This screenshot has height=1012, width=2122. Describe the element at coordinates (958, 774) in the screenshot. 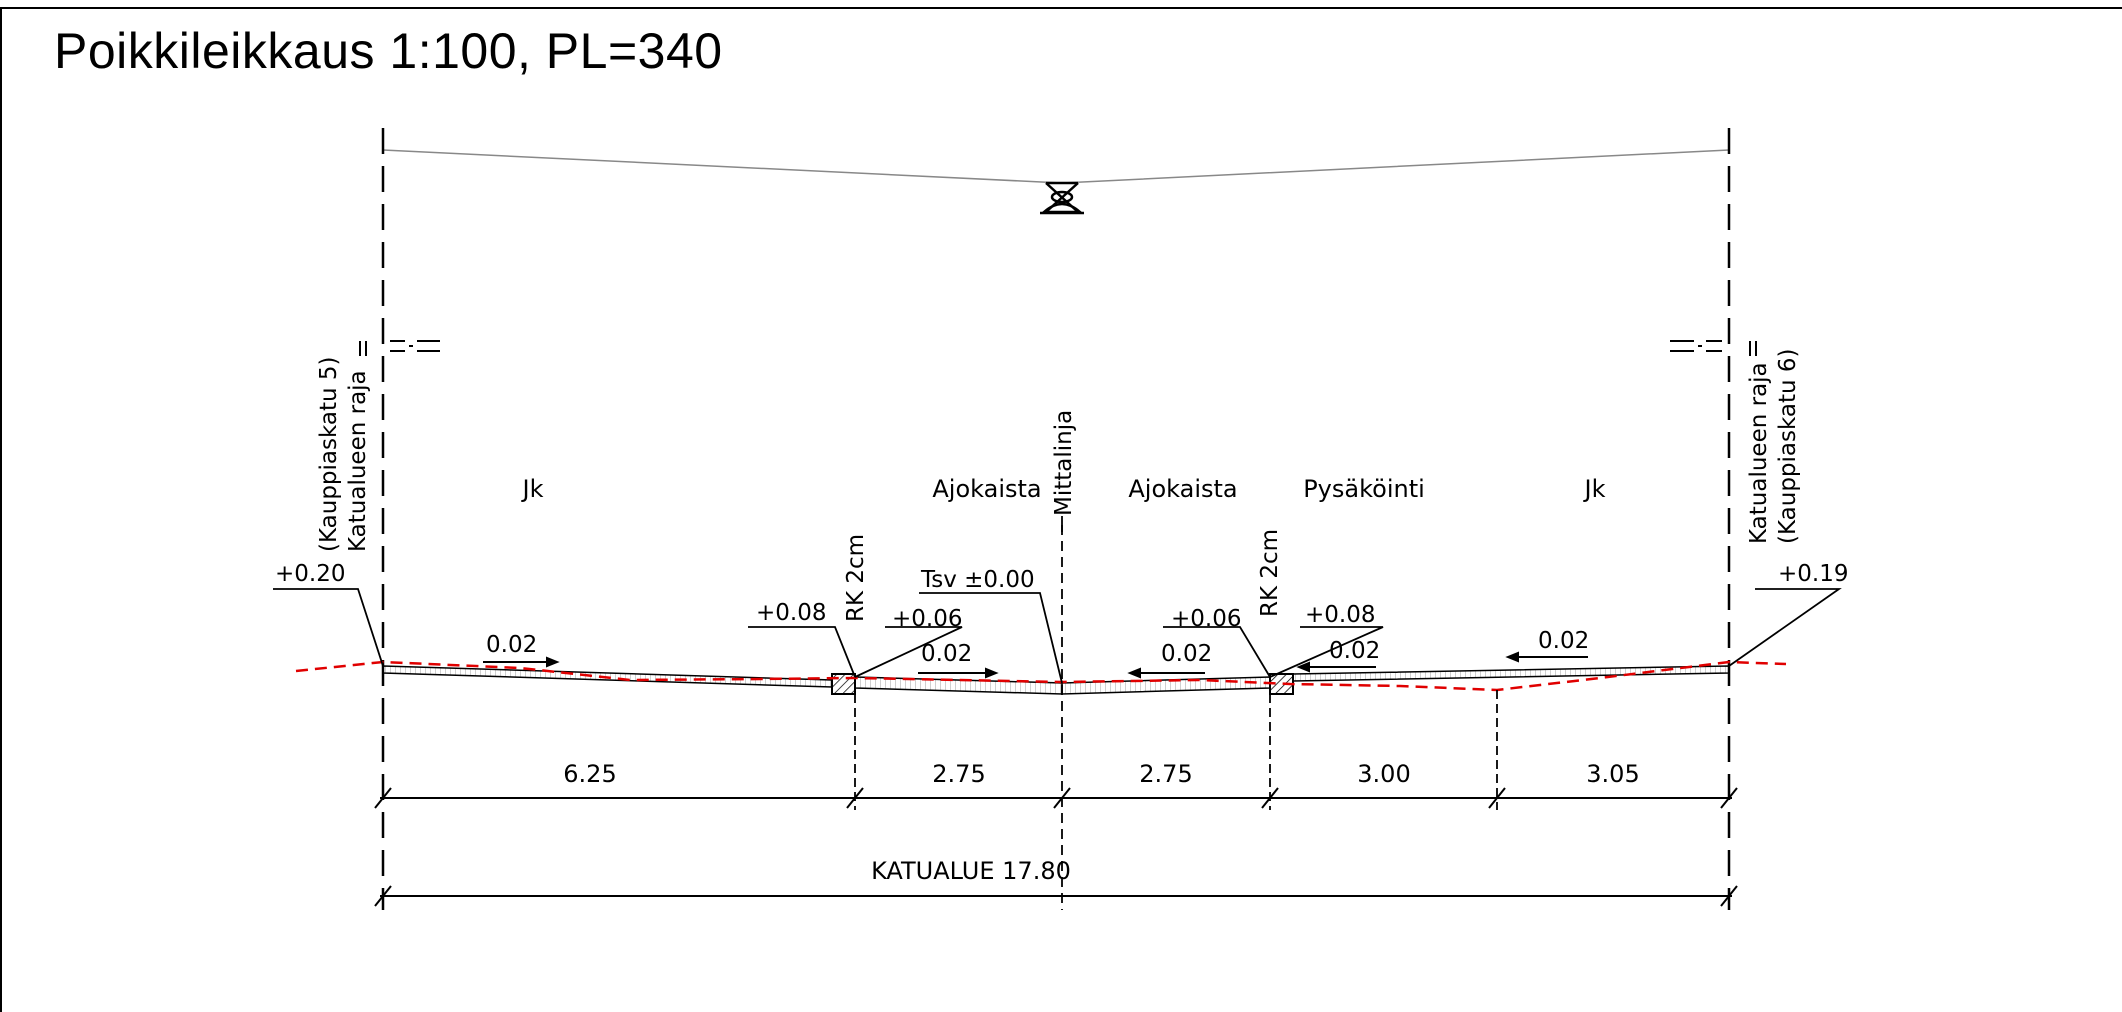

I see `width-1: 2.75` at that location.